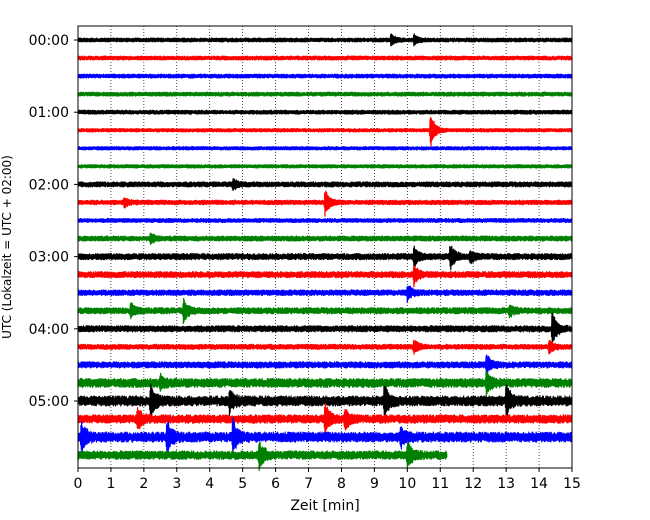 The height and width of the screenshot is (520, 650). What do you see at coordinates (473, 484) in the screenshot?
I see `x-tick-label: 12` at bounding box center [473, 484].